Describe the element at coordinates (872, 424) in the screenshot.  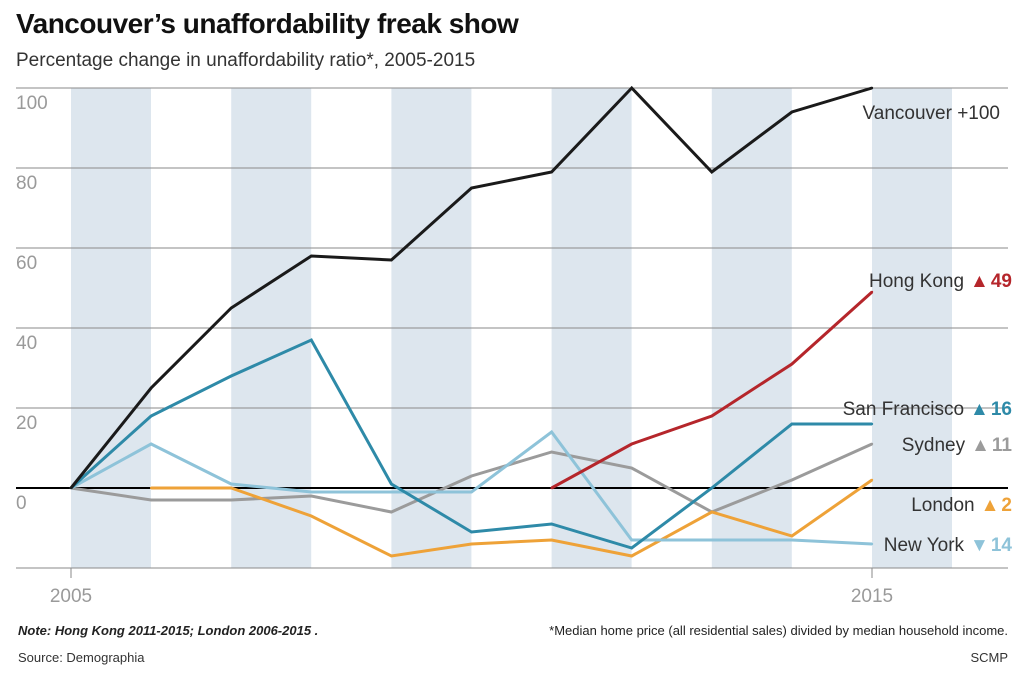
I see `data-point-sanfrancisco-2015` at that location.